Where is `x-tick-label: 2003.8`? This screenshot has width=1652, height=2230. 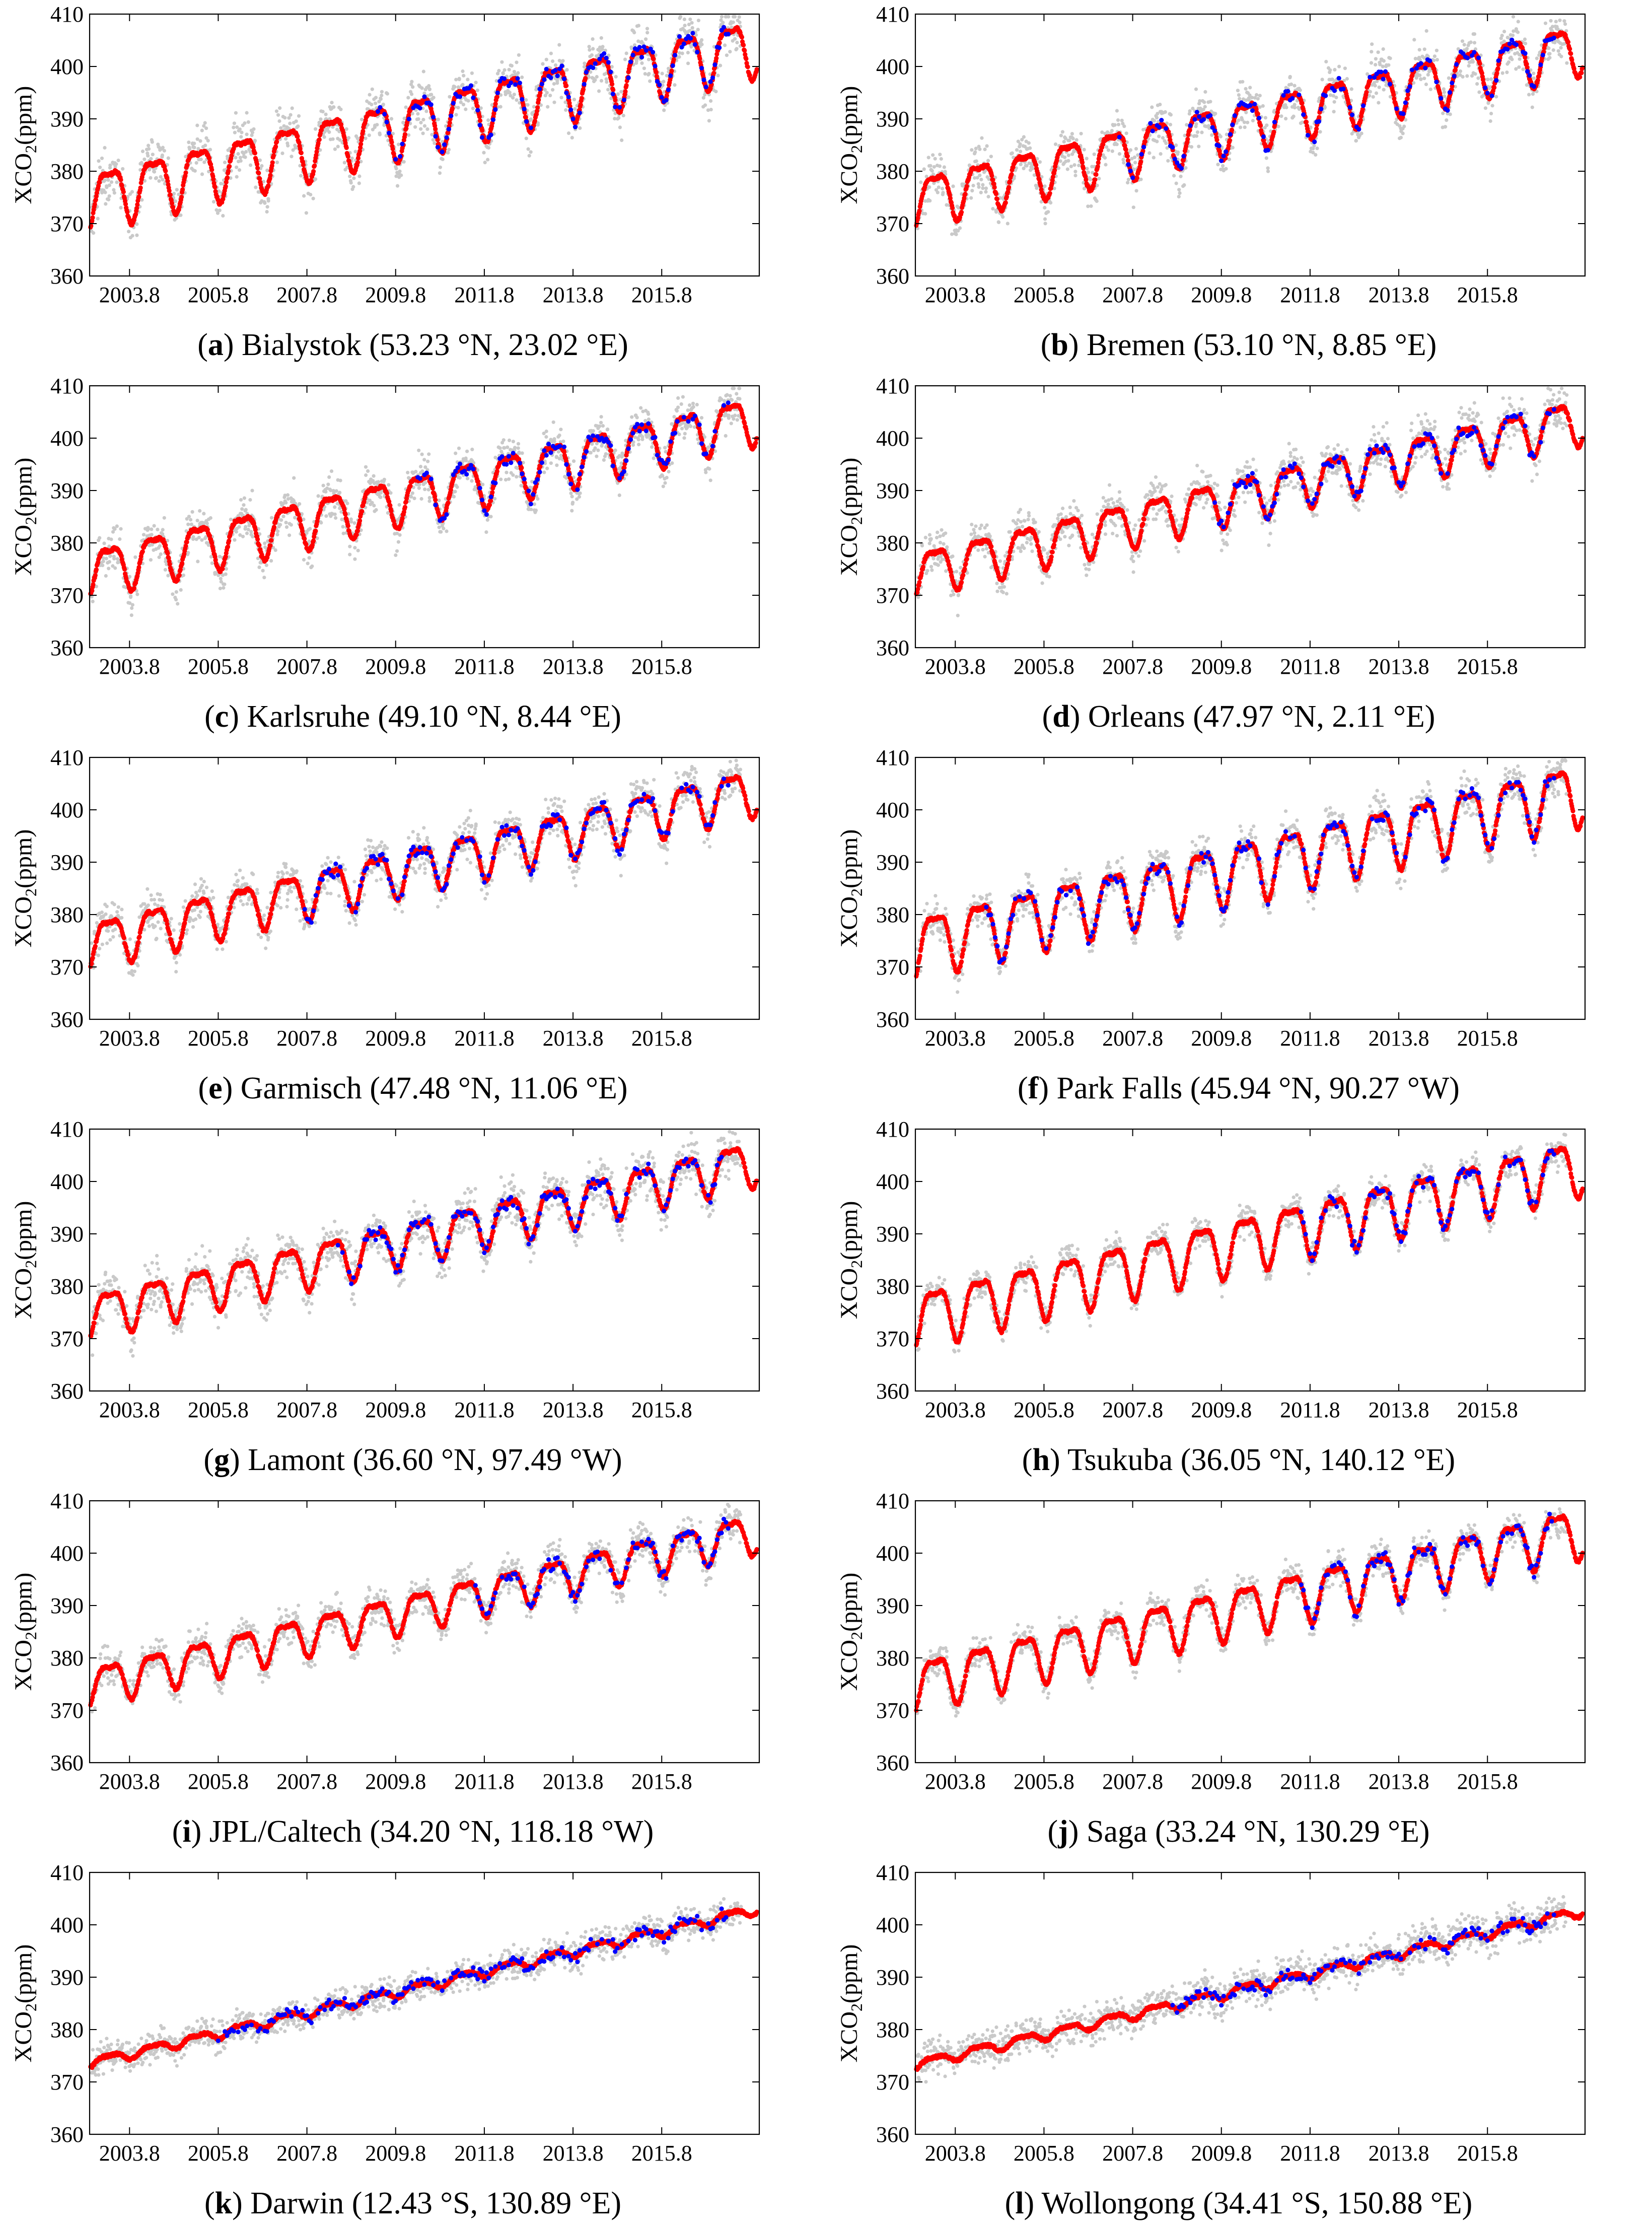 x-tick-label: 2003.8 is located at coordinates (129, 295).